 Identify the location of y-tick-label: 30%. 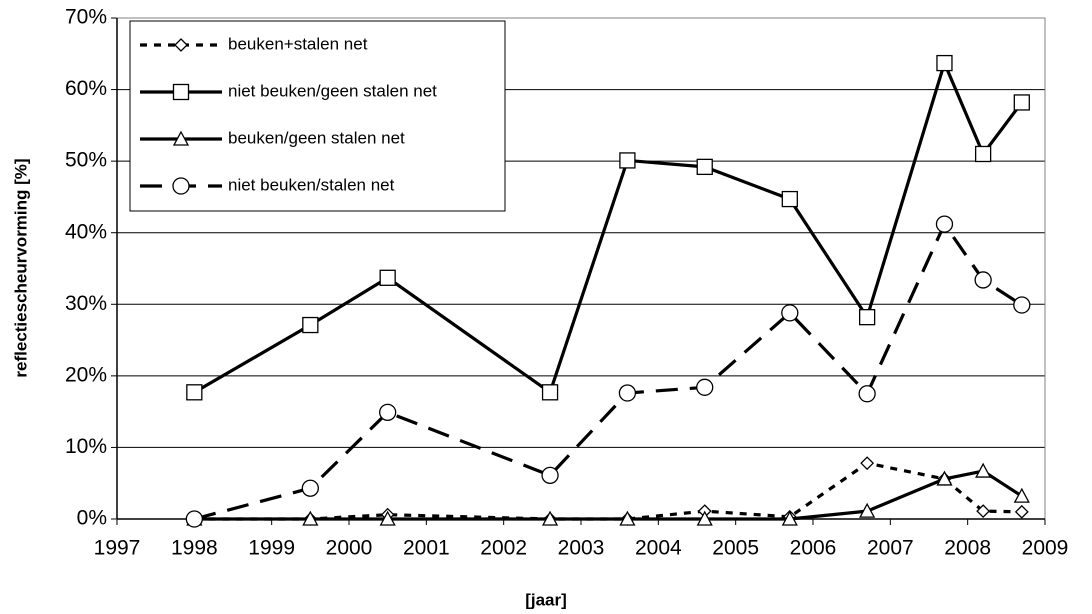
(86, 303).